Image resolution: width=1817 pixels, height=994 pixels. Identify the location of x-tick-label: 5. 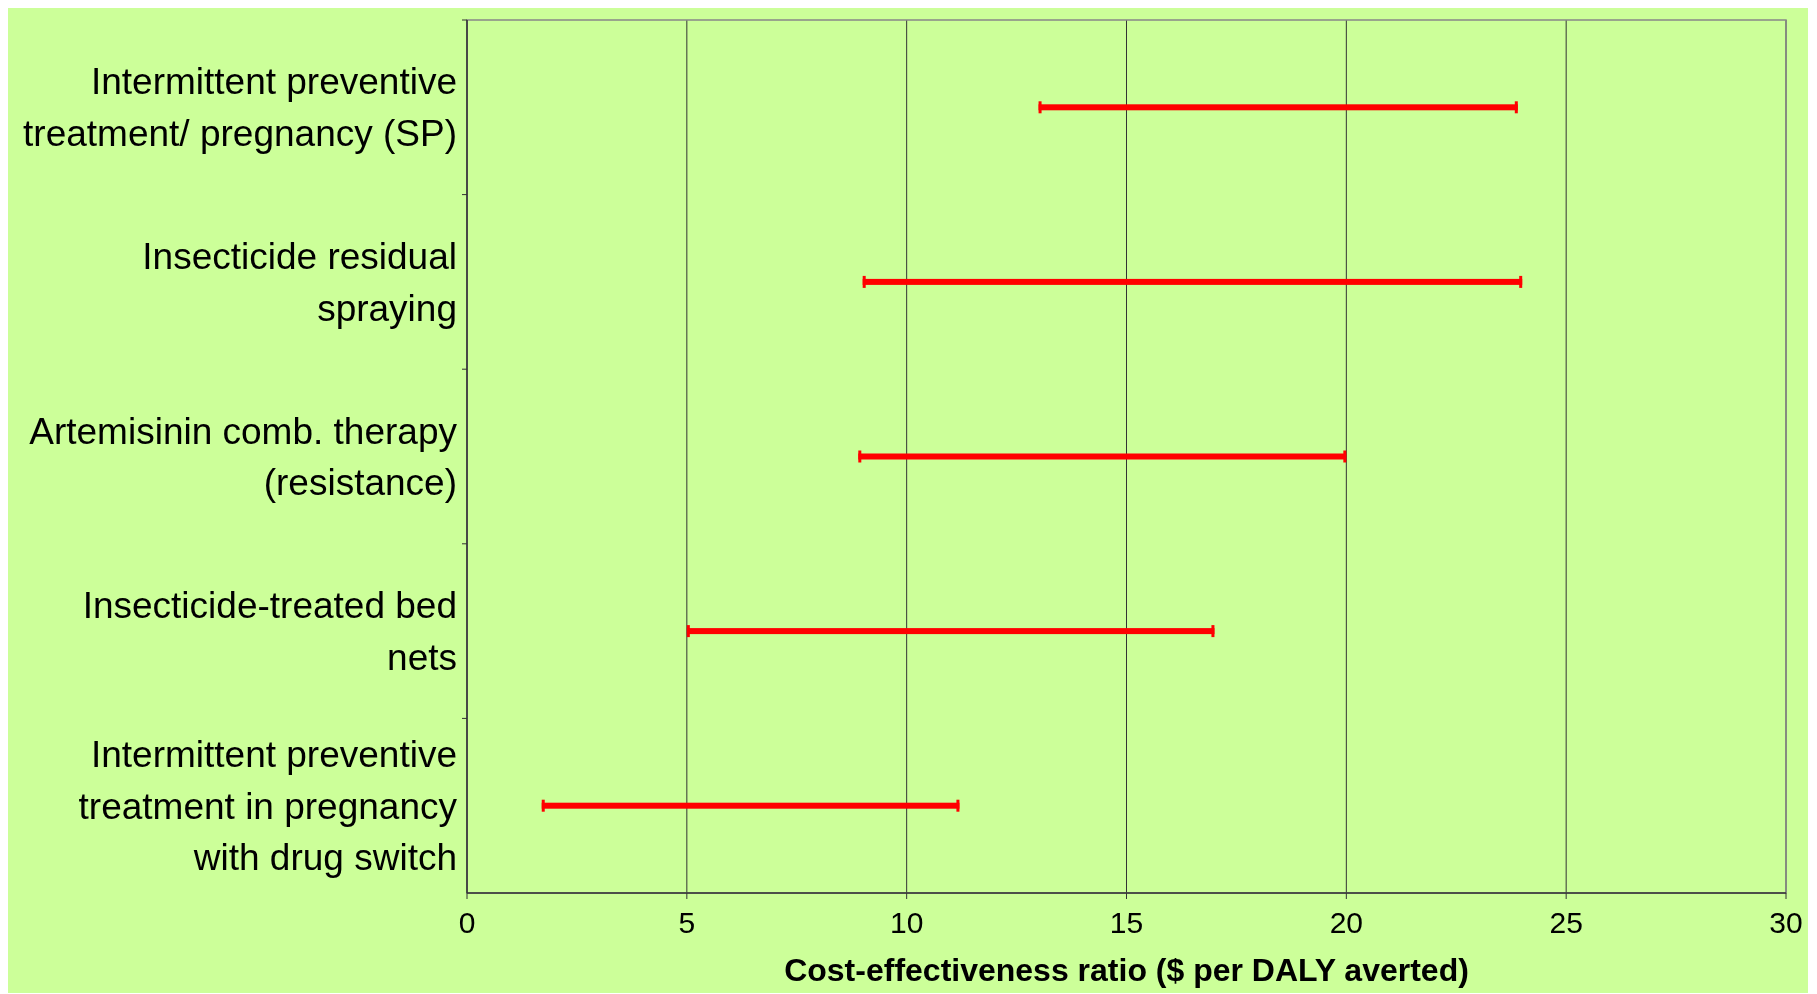
(687, 922).